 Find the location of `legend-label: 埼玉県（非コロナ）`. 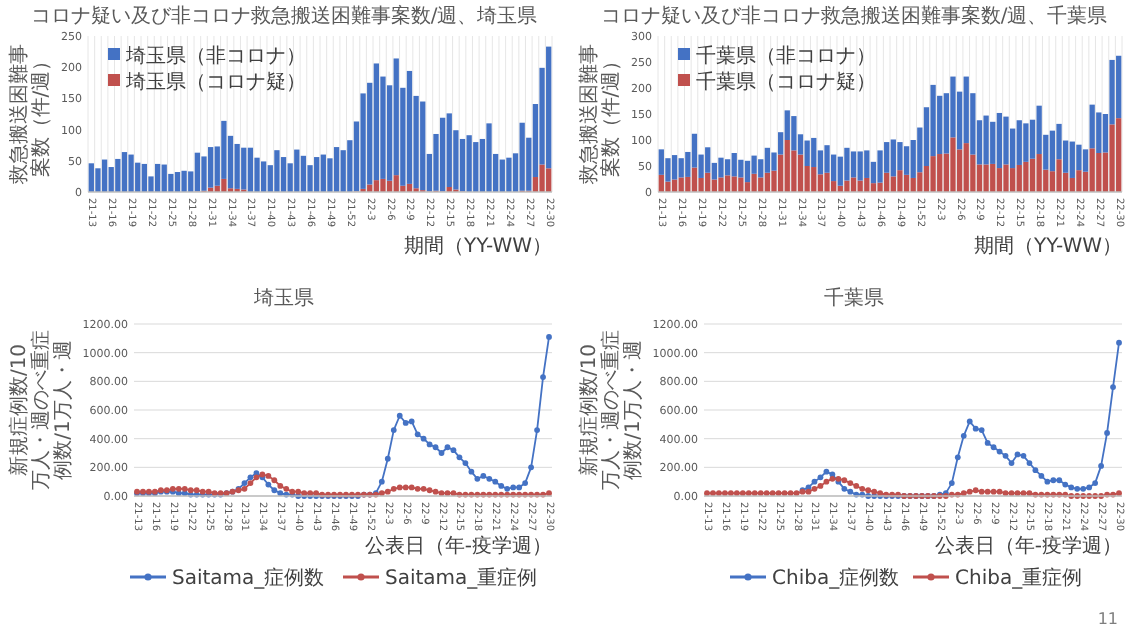

legend-label: 埼玉県（非コロナ） is located at coordinates (215, 56).